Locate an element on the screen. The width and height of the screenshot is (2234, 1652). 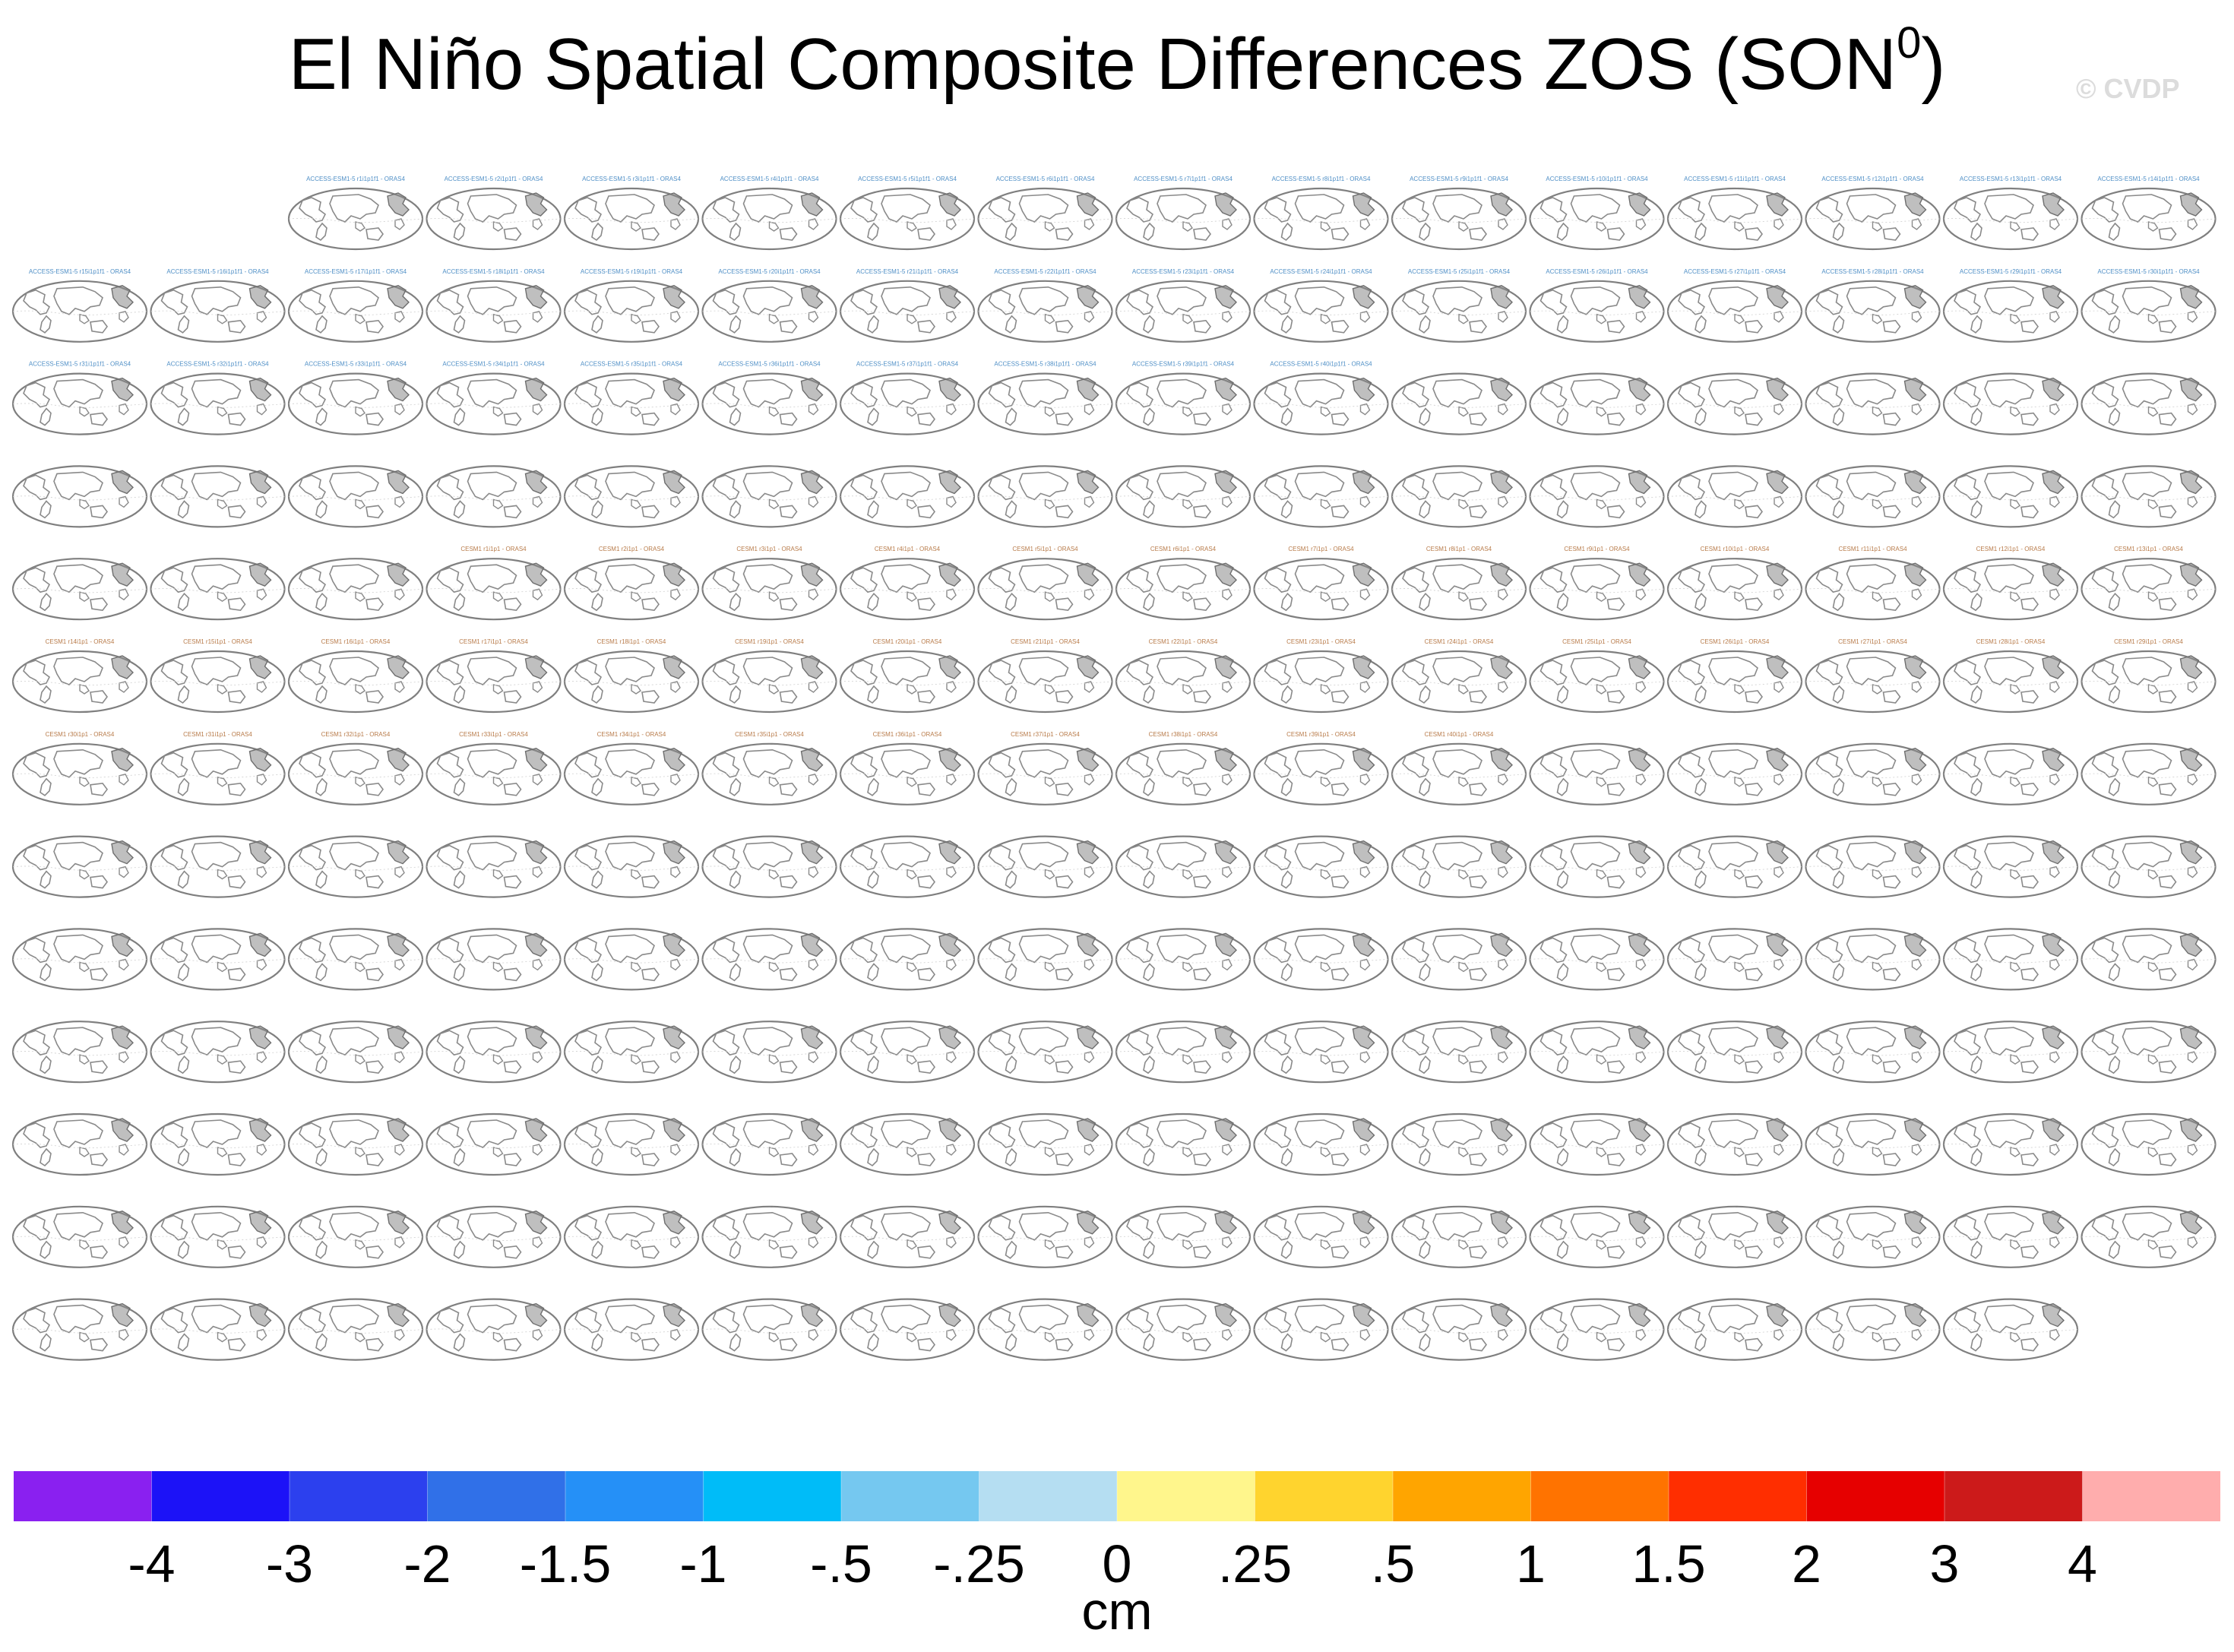
panel-label: CESM1 r39i1p1 - ORAS4 is located at coordinates (1321, 734).